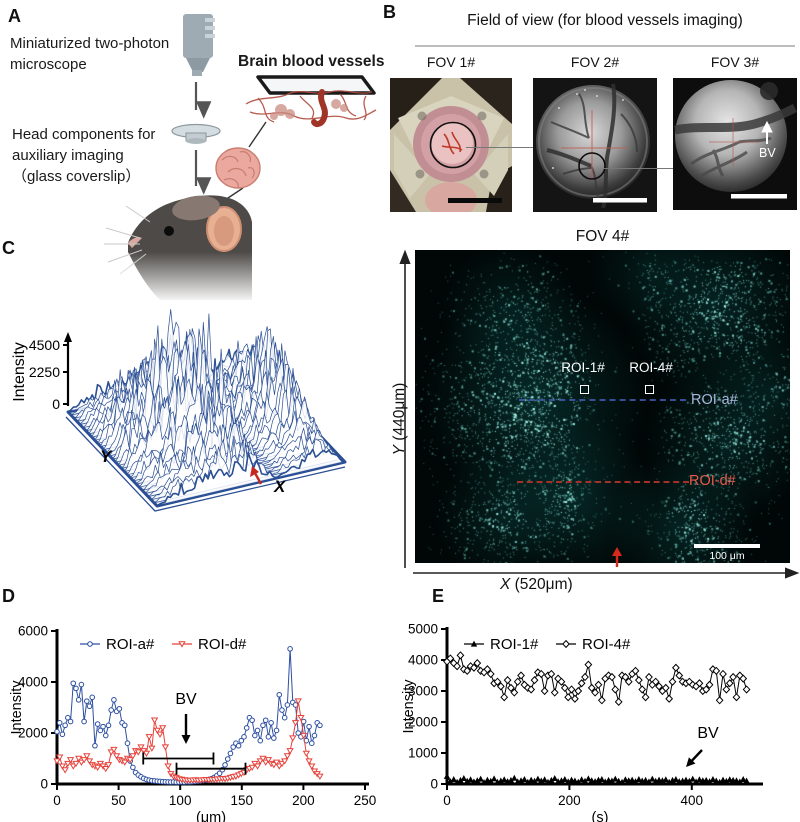  I want to click on fov1-art, so click(451, 145).